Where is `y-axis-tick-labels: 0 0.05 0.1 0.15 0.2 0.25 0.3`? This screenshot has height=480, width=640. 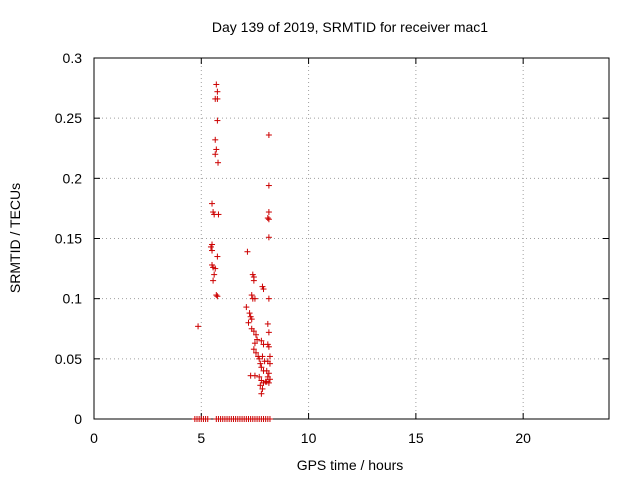
y-axis-tick-labels: 0 0.05 0.1 0.15 0.2 0.25 0.3 is located at coordinates (68, 238).